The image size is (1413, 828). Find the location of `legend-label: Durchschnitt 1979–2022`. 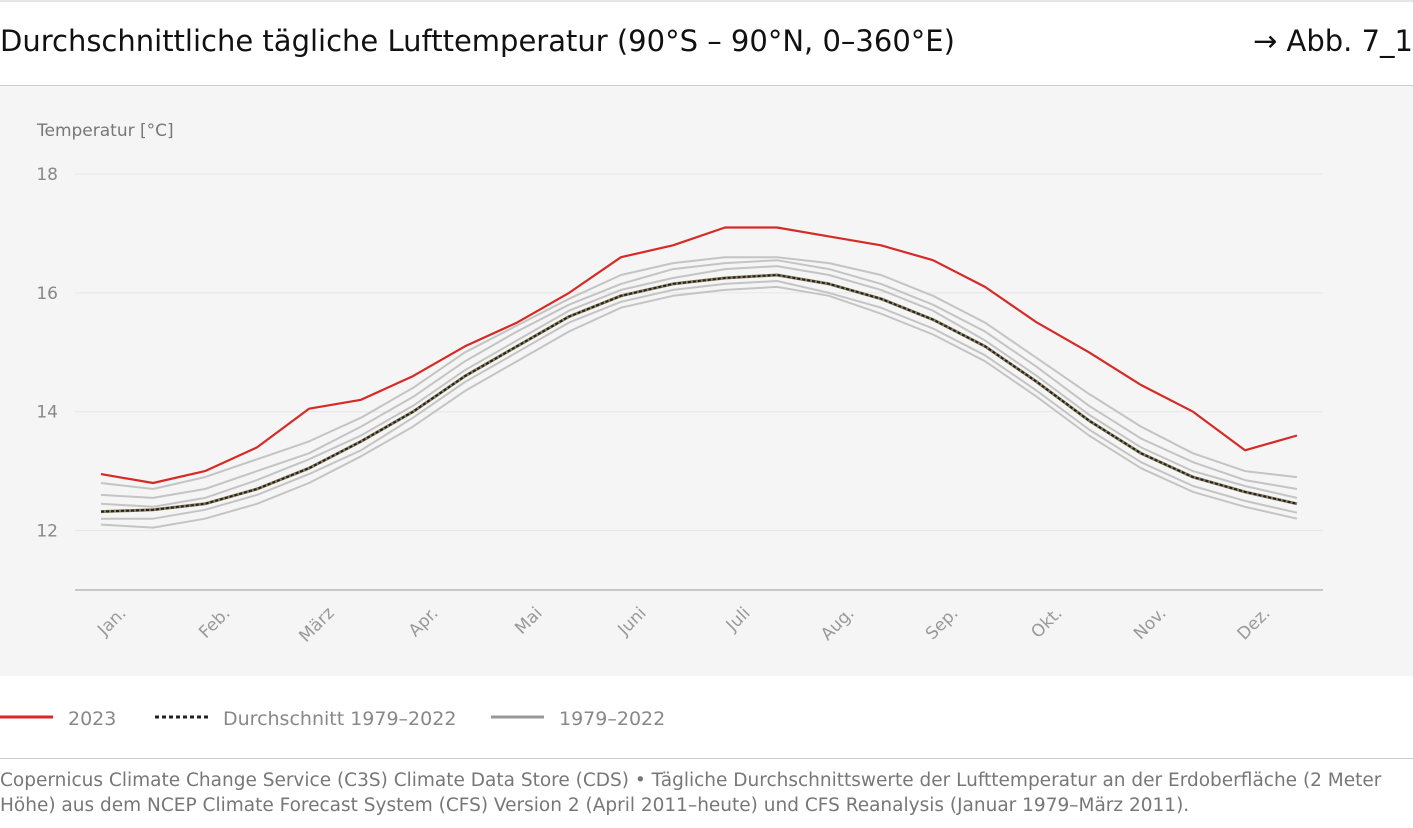

legend-label: Durchschnitt 1979–2022 is located at coordinates (339, 719).